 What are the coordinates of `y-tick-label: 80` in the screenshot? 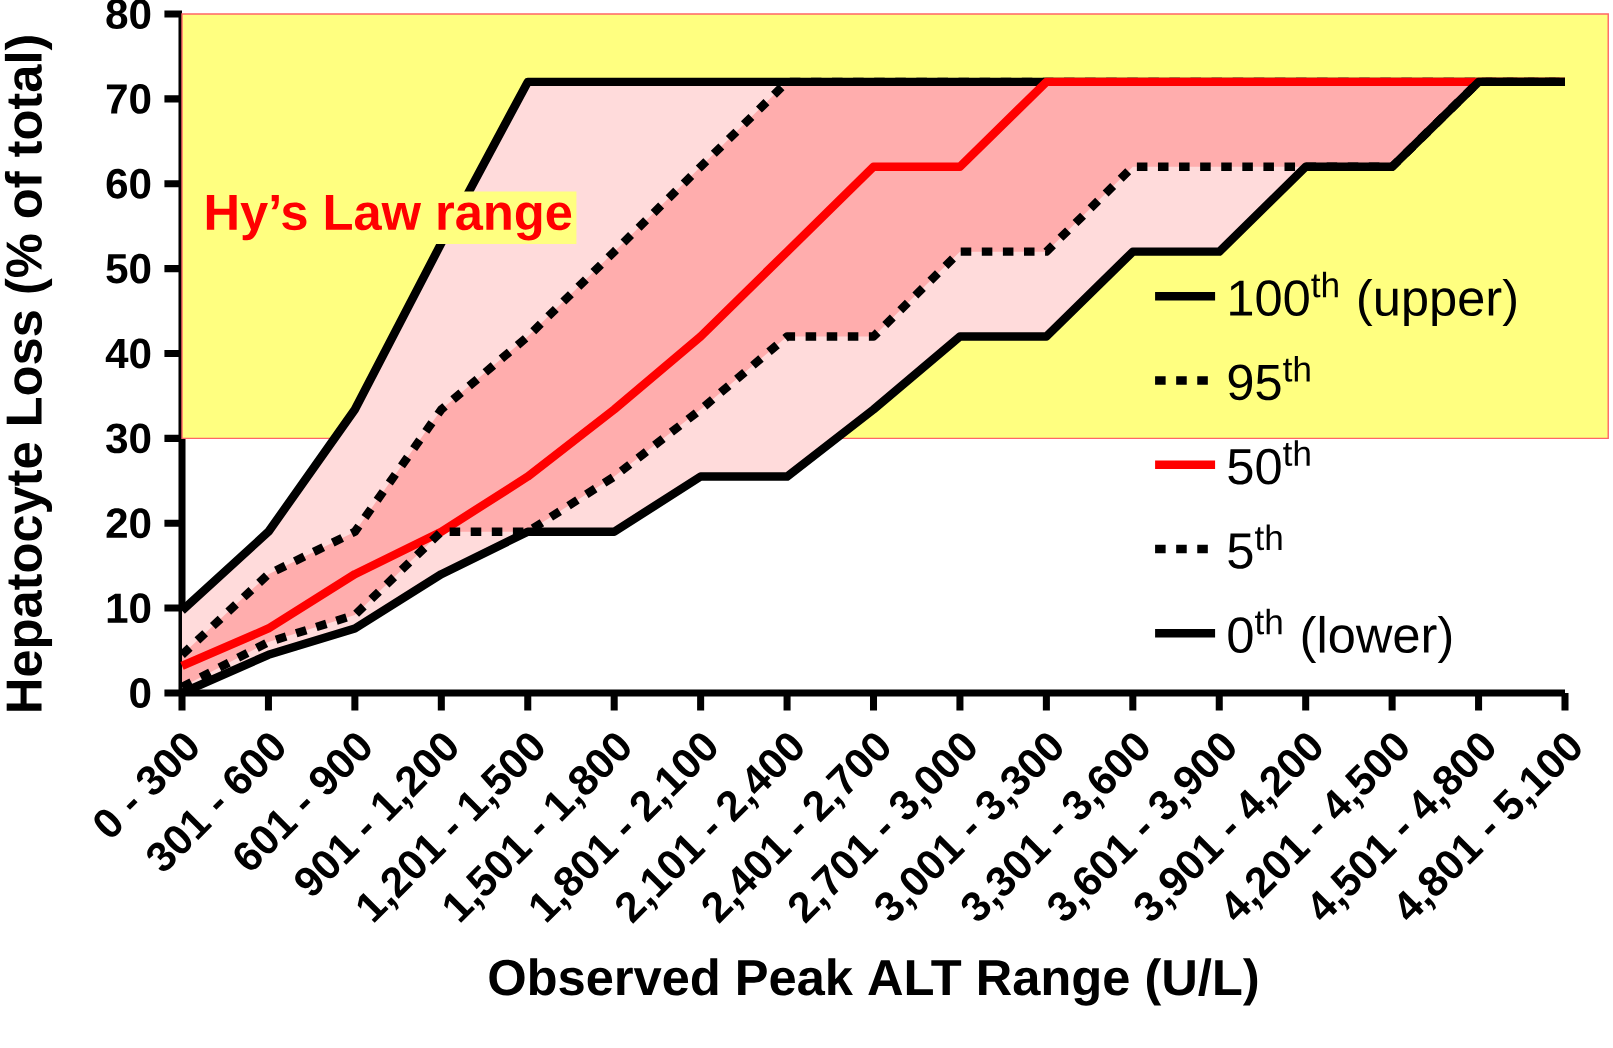 It's located at (128, 14).